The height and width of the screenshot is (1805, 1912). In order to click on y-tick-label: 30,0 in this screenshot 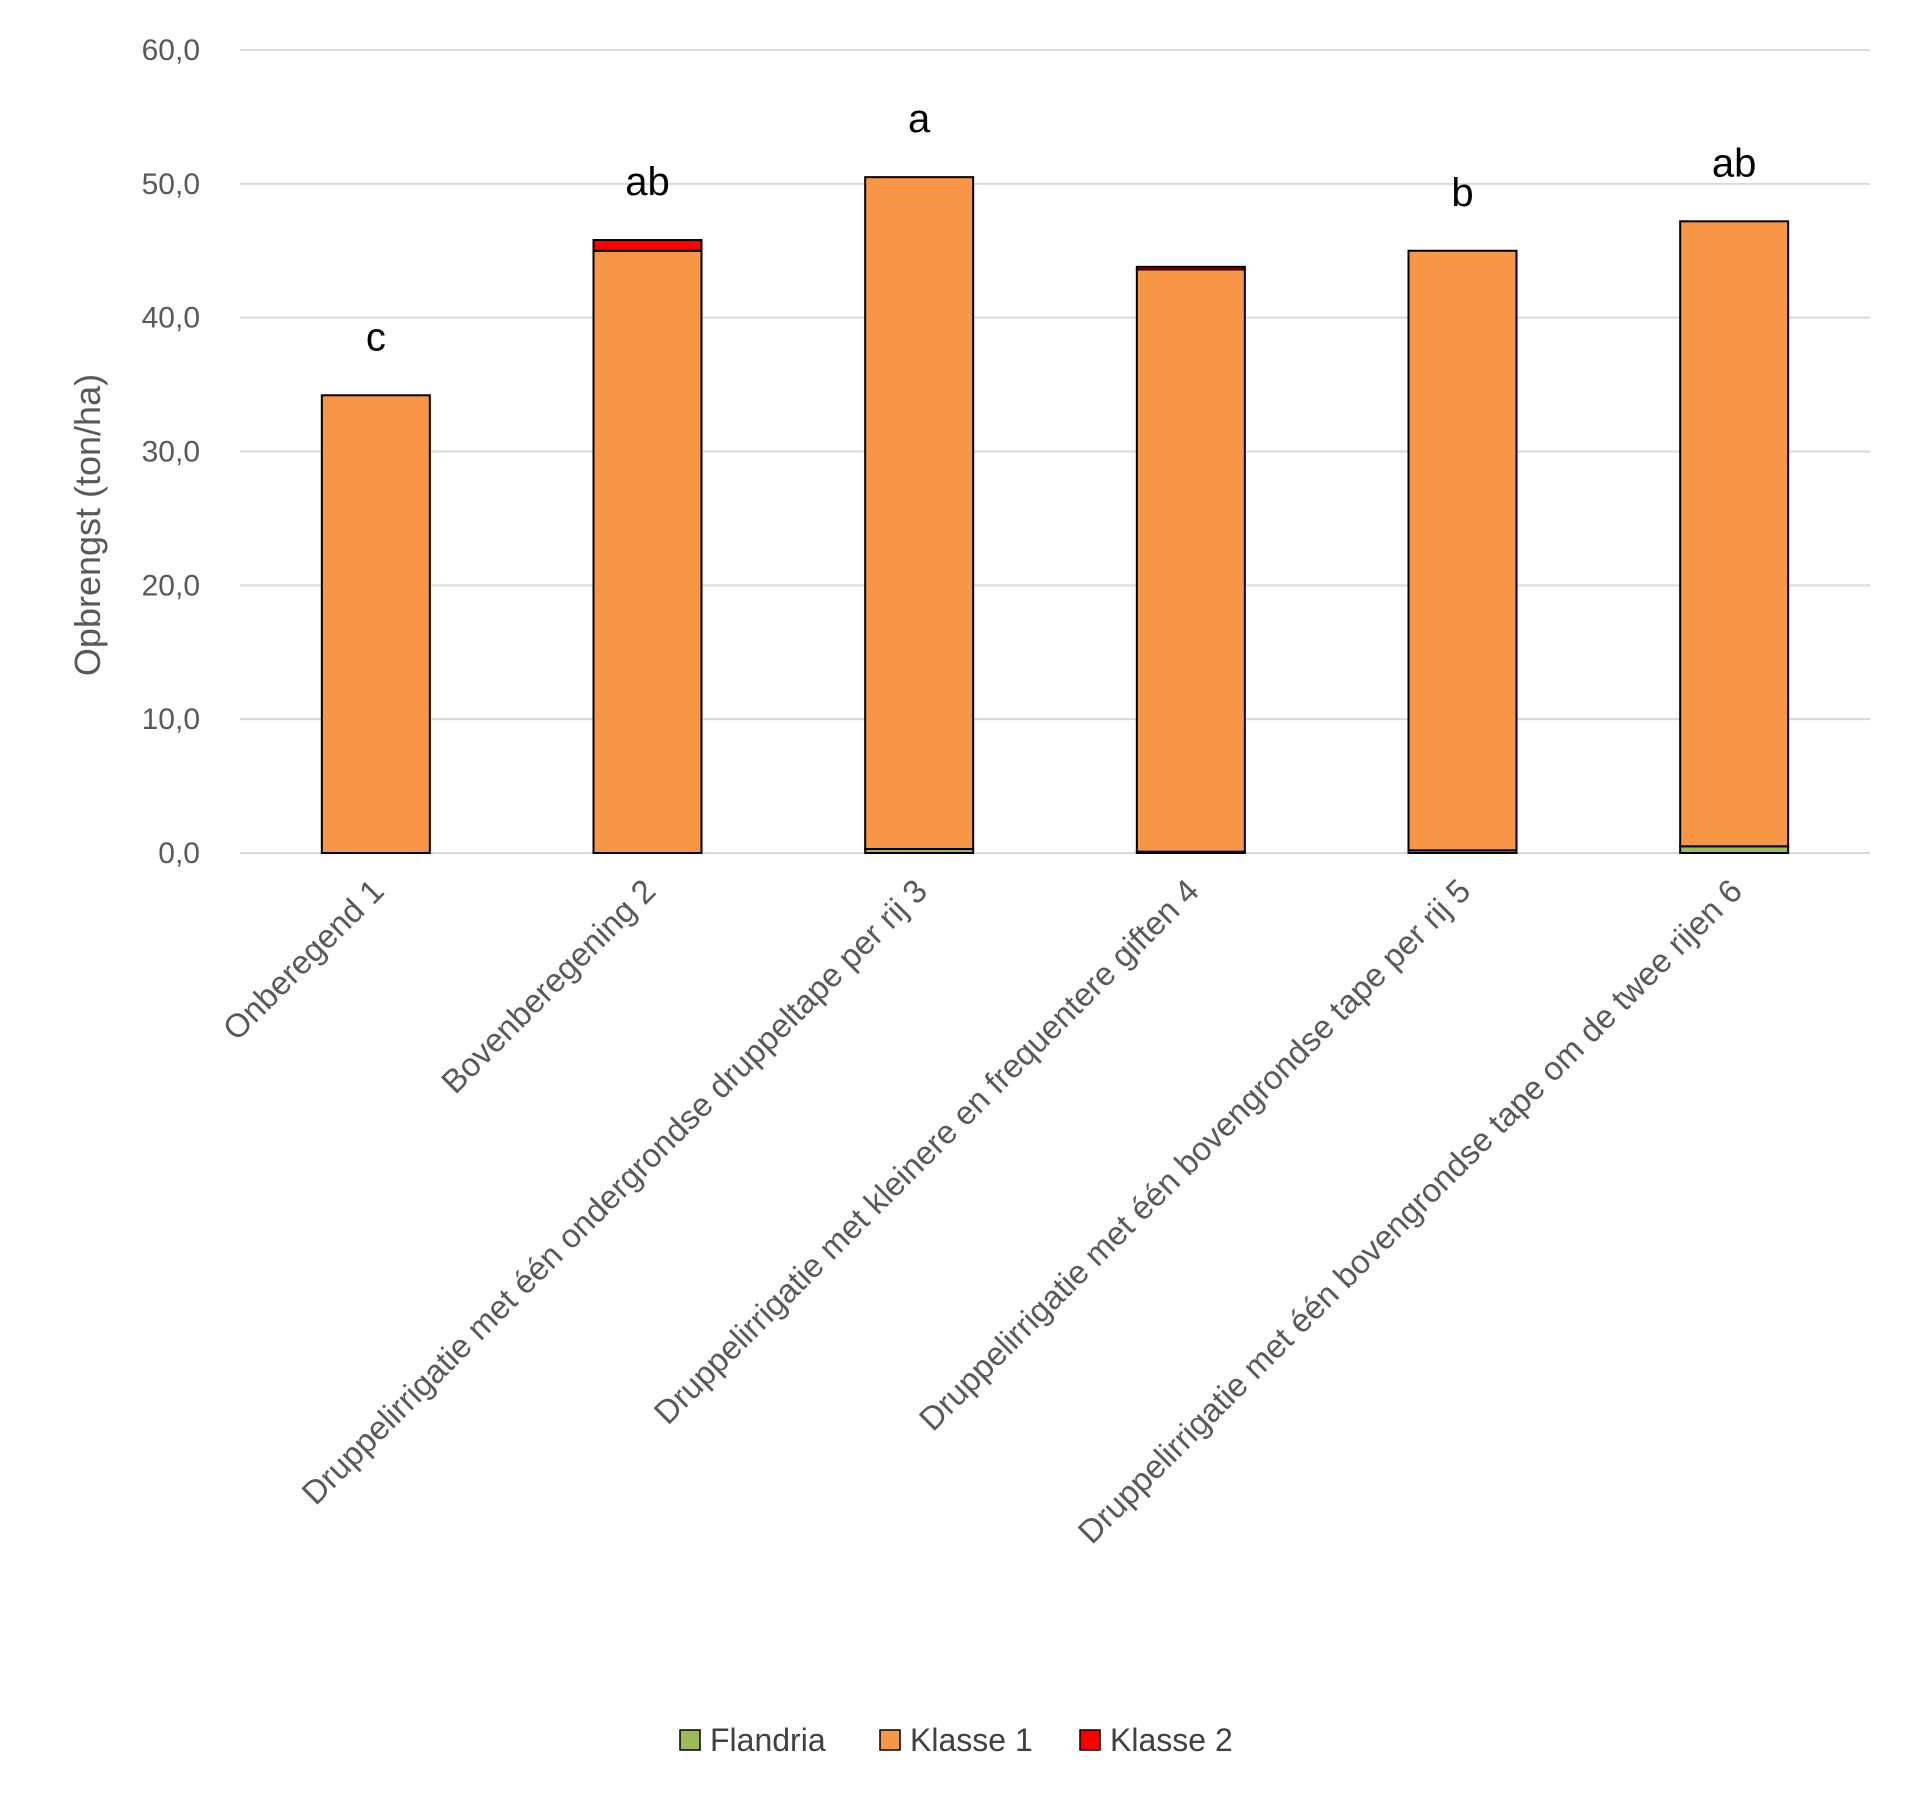, I will do `click(171, 452)`.